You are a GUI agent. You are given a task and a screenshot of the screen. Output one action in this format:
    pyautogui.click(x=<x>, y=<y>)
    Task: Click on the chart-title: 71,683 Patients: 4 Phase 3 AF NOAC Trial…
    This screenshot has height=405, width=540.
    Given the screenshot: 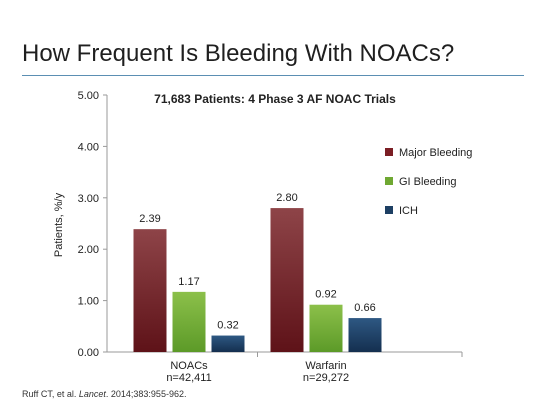 What is the action you would take?
    pyautogui.click(x=275, y=99)
    